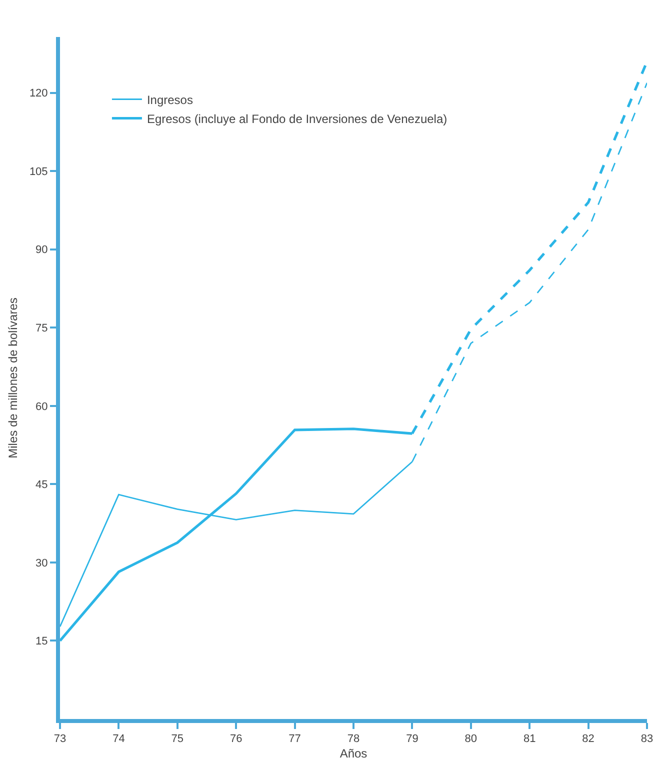 This screenshot has width=659, height=767. What do you see at coordinates (42, 563) in the screenshot?
I see `y-tick-label: 30` at bounding box center [42, 563].